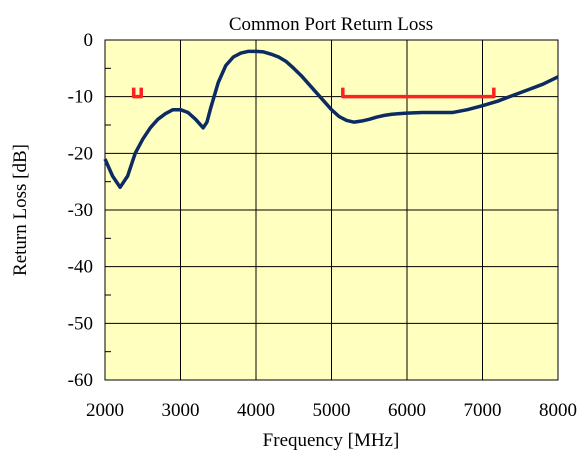 The height and width of the screenshot is (460, 585). I want to click on y-tick-label: -50, so click(80, 323).